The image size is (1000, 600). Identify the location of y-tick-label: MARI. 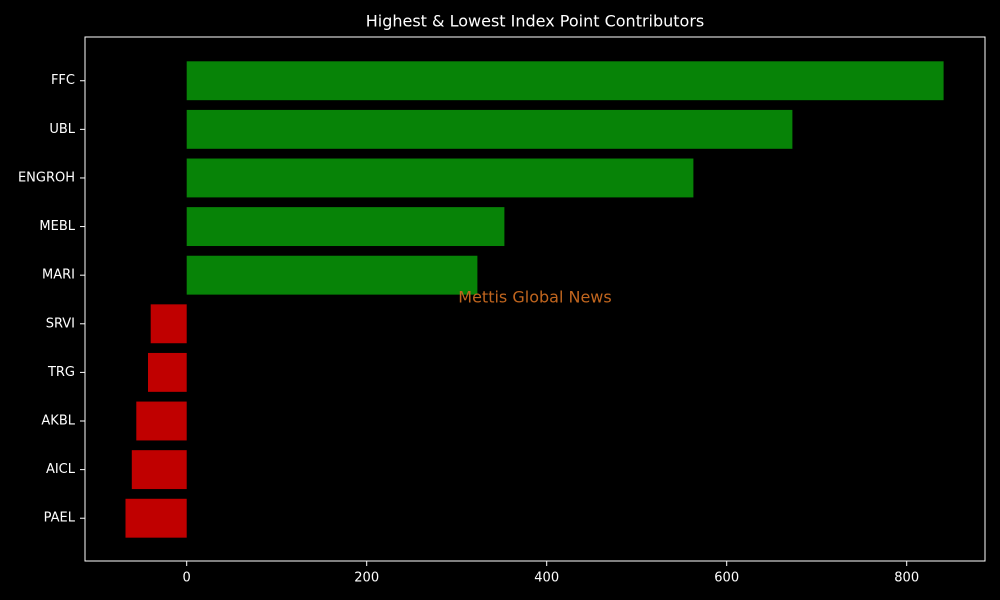
(58, 275).